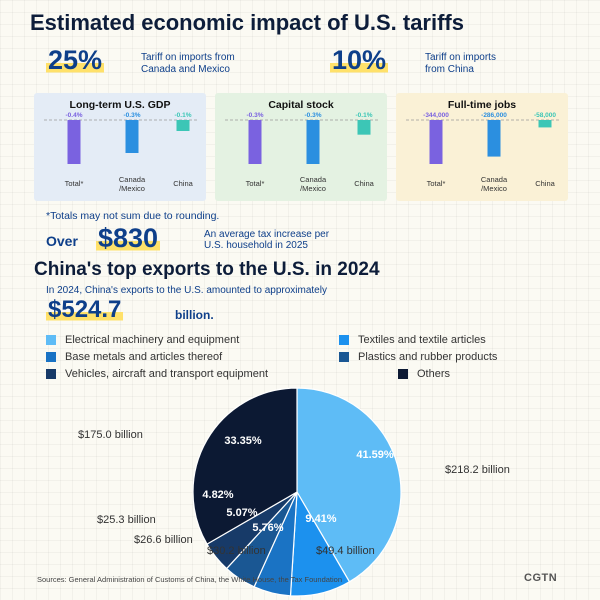 The height and width of the screenshot is (600, 600). I want to click on capital-category-label-1: Canada, so click(313, 179).